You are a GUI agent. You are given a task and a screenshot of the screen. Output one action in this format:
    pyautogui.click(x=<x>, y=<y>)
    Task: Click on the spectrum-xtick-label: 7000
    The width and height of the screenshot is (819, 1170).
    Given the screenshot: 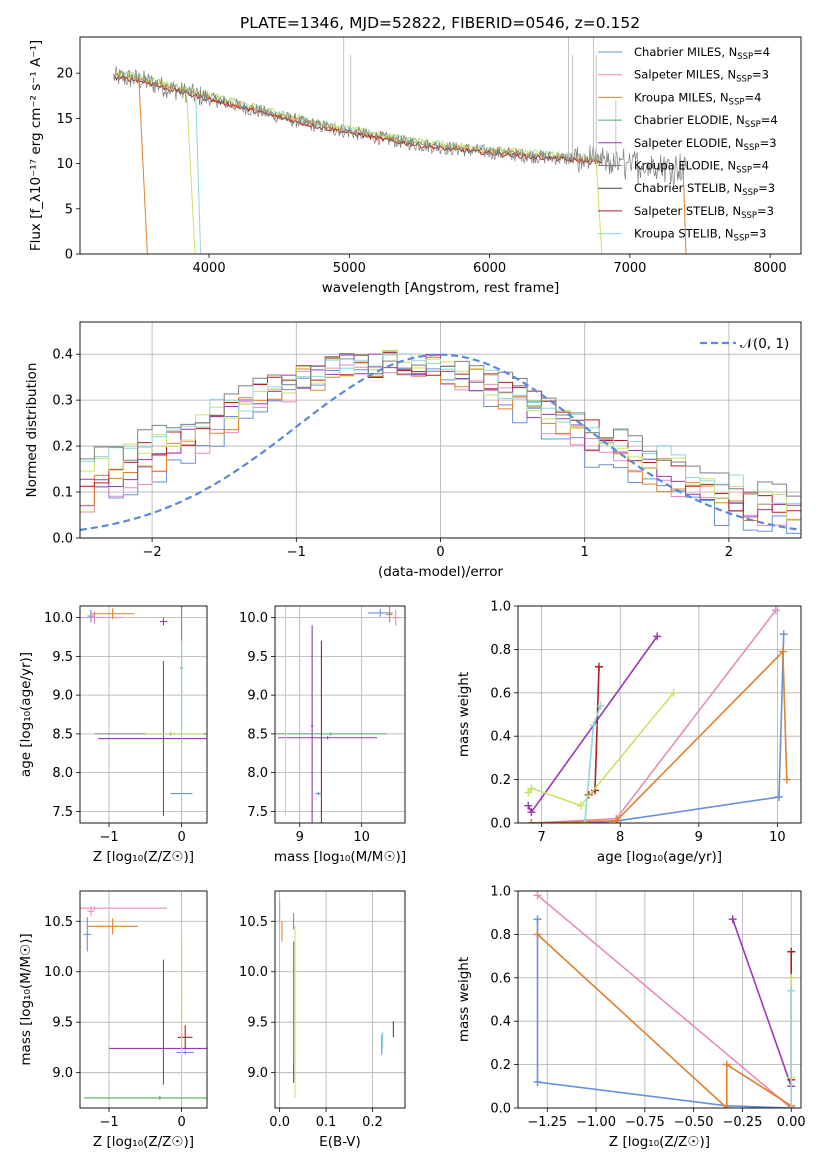 What is the action you would take?
    pyautogui.click(x=629, y=268)
    